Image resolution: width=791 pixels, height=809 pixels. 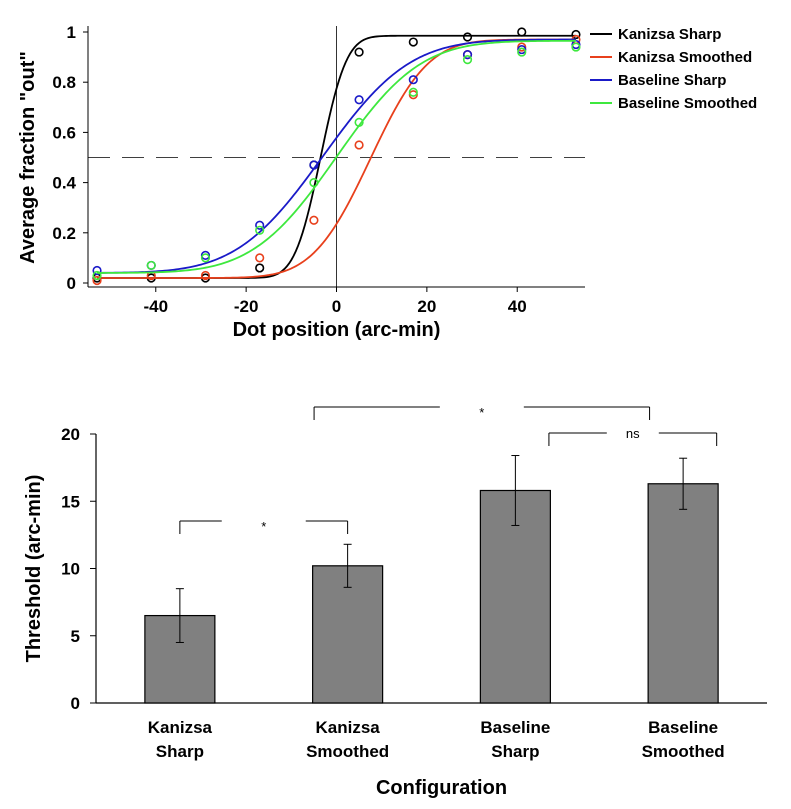 I want to click on sig-label-1: *, so click(x=481, y=412).